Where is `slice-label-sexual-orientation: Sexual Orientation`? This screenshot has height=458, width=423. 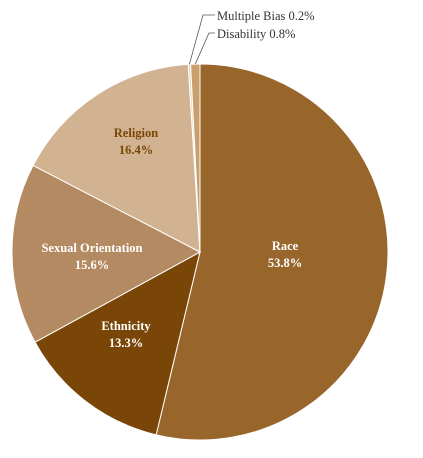
slice-label-sexual-orientation: Sexual Orientation is located at coordinates (91, 248).